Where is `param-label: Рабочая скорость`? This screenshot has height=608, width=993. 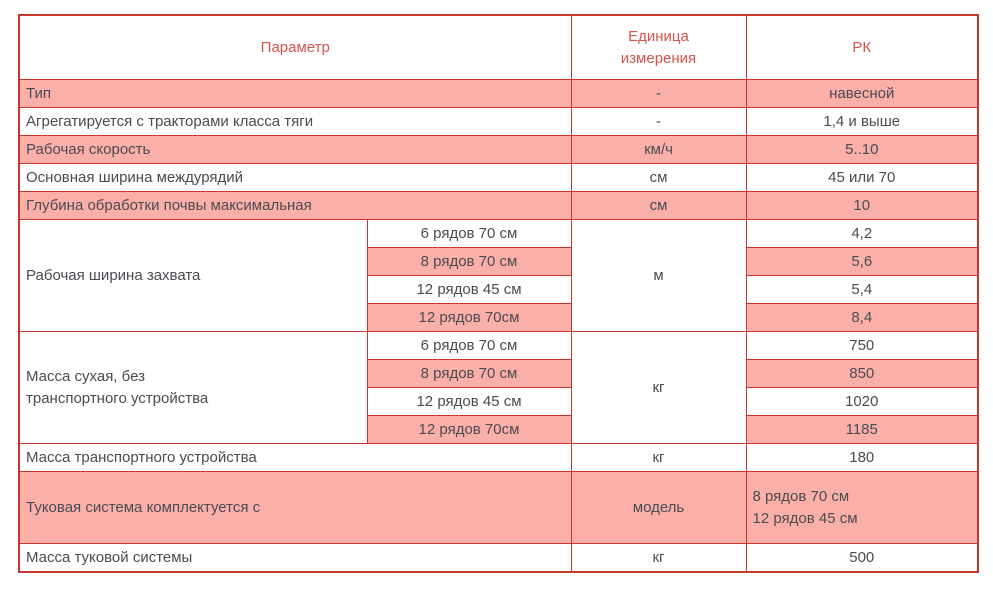 param-label: Рабочая скорость is located at coordinates (295, 149).